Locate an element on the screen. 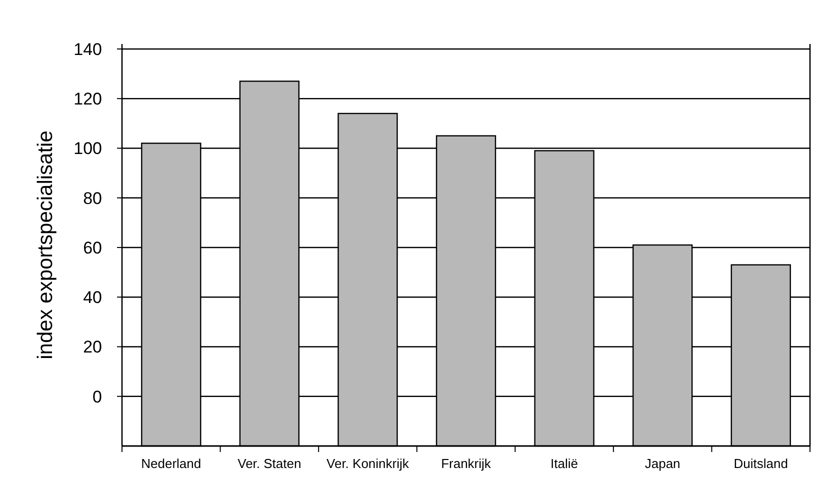 Image resolution: width=826 pixels, height=494 pixels. y-tick-label: 140 is located at coordinates (88, 49).